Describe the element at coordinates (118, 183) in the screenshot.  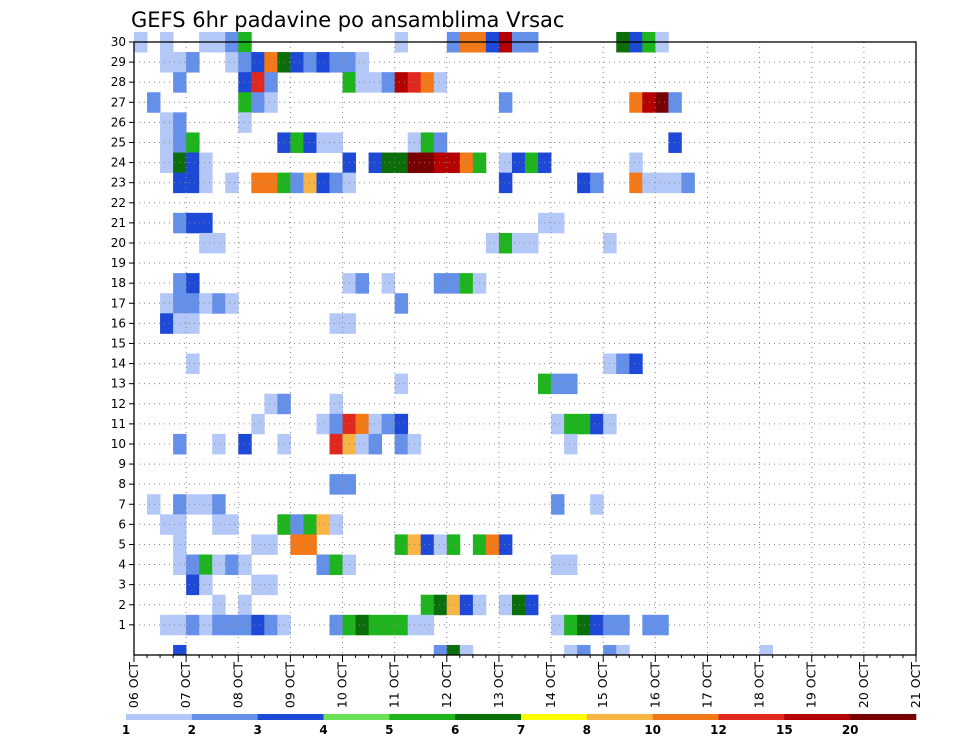
I see `y-tick-label: 23` at that location.